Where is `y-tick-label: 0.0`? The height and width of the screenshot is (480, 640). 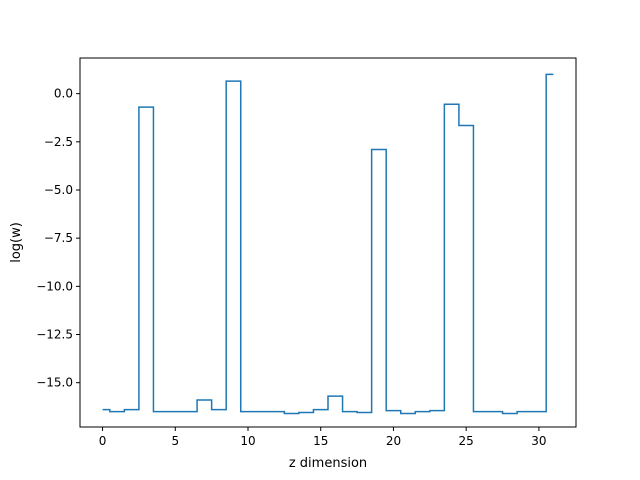 y-tick-label: 0.0 is located at coordinates (63, 94).